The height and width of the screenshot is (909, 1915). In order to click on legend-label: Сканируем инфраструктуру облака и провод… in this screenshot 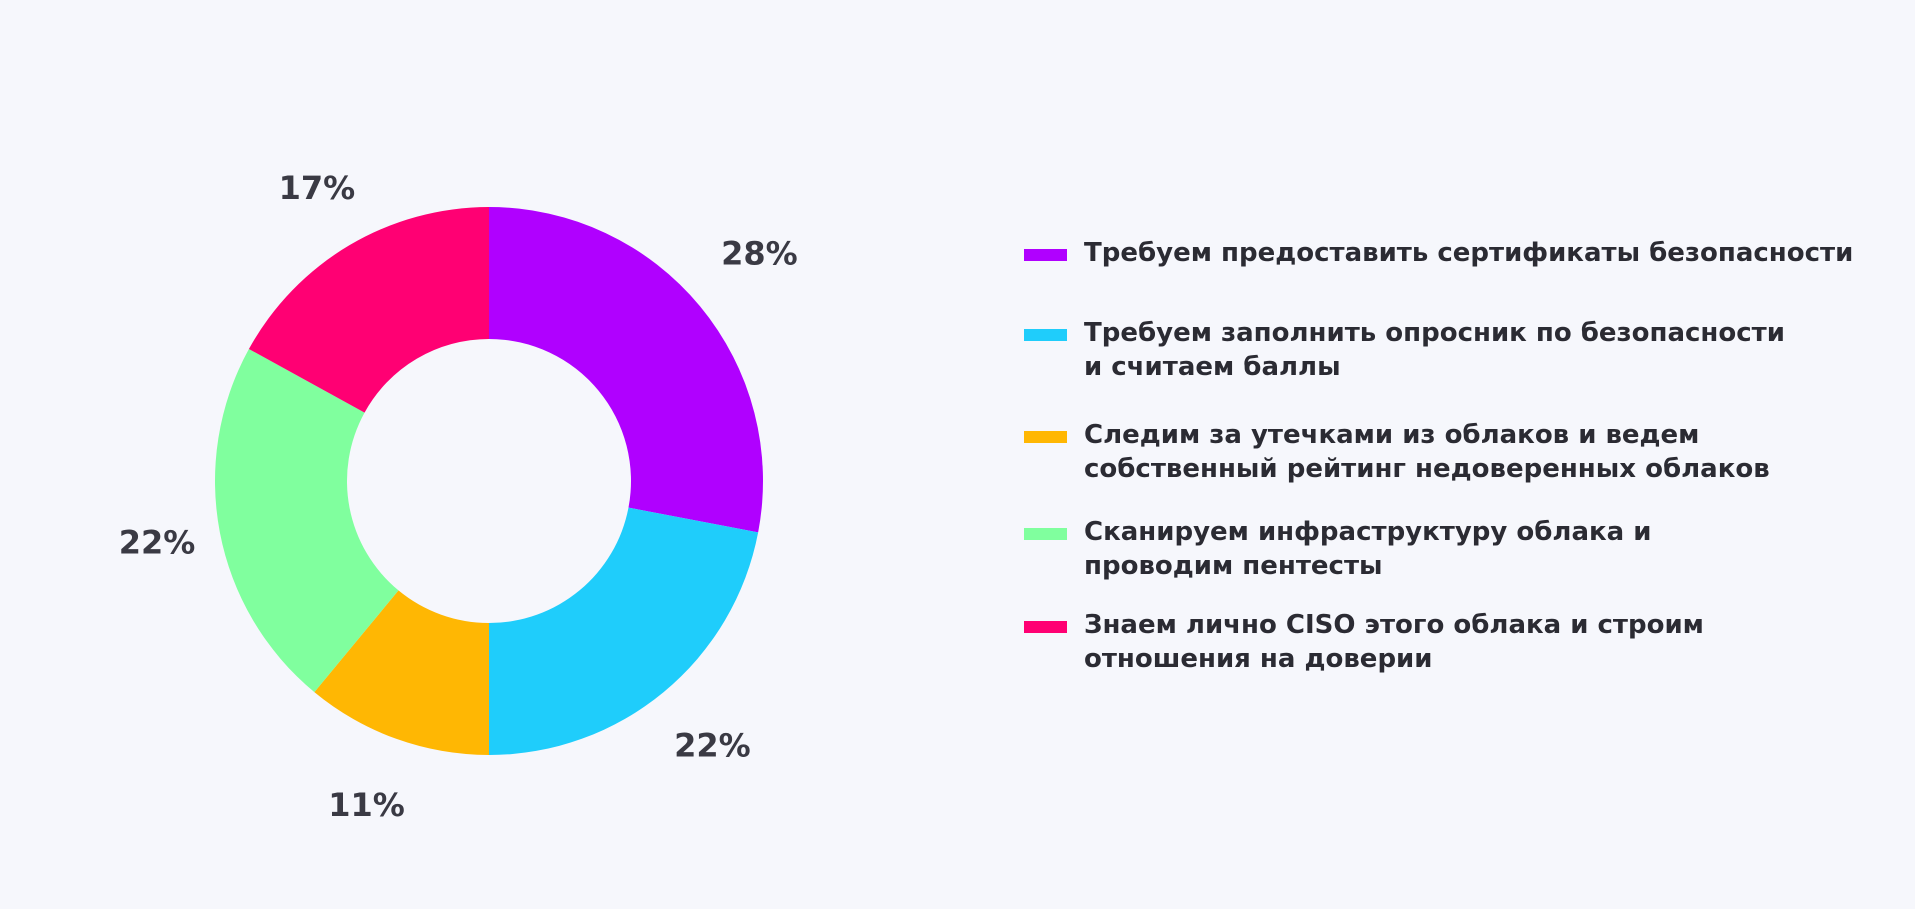, I will do `click(1368, 549)`.